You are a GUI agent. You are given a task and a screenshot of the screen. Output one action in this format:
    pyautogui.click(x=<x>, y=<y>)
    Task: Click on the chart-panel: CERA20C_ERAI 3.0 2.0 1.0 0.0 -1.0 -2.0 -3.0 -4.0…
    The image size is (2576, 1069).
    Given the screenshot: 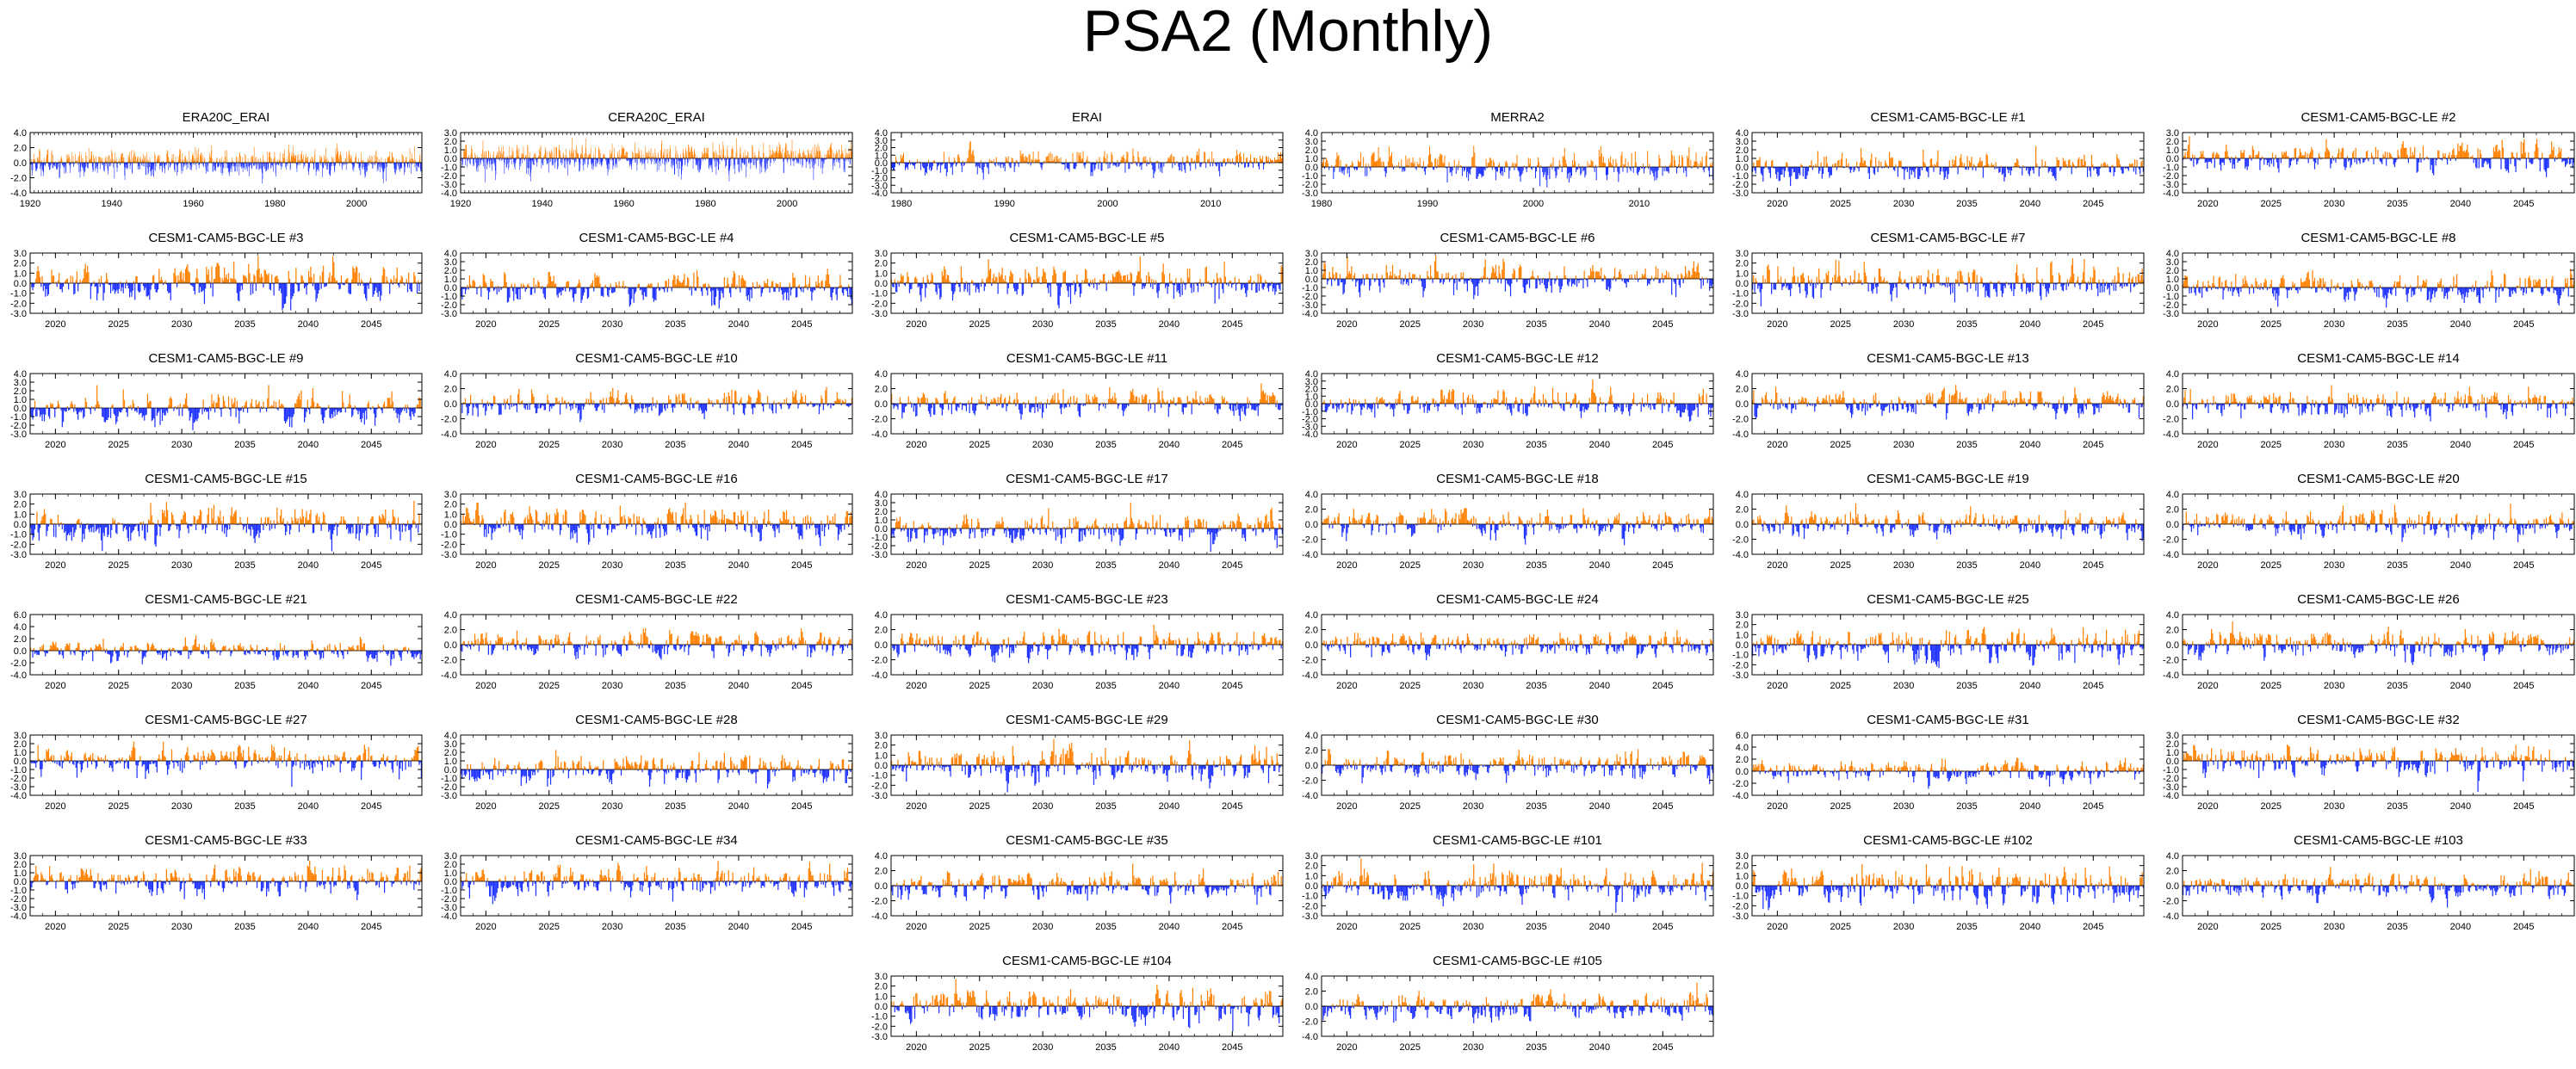 What is the action you would take?
    pyautogui.click(x=646, y=163)
    